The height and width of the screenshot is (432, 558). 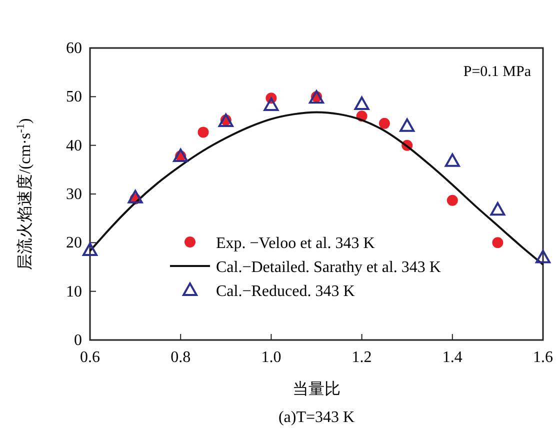 I want to click on x-axis-title: 当量比, so click(x=316, y=389).